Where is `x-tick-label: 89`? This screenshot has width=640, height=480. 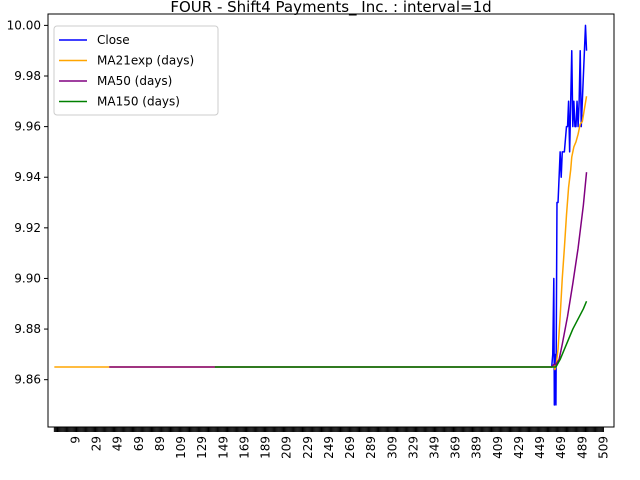 x-tick-label: 89 is located at coordinates (160, 443).